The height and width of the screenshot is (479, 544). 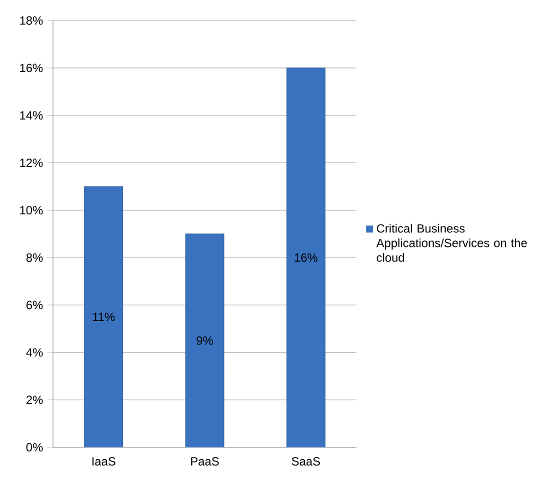 I want to click on data-label: 9%, so click(x=204, y=340).